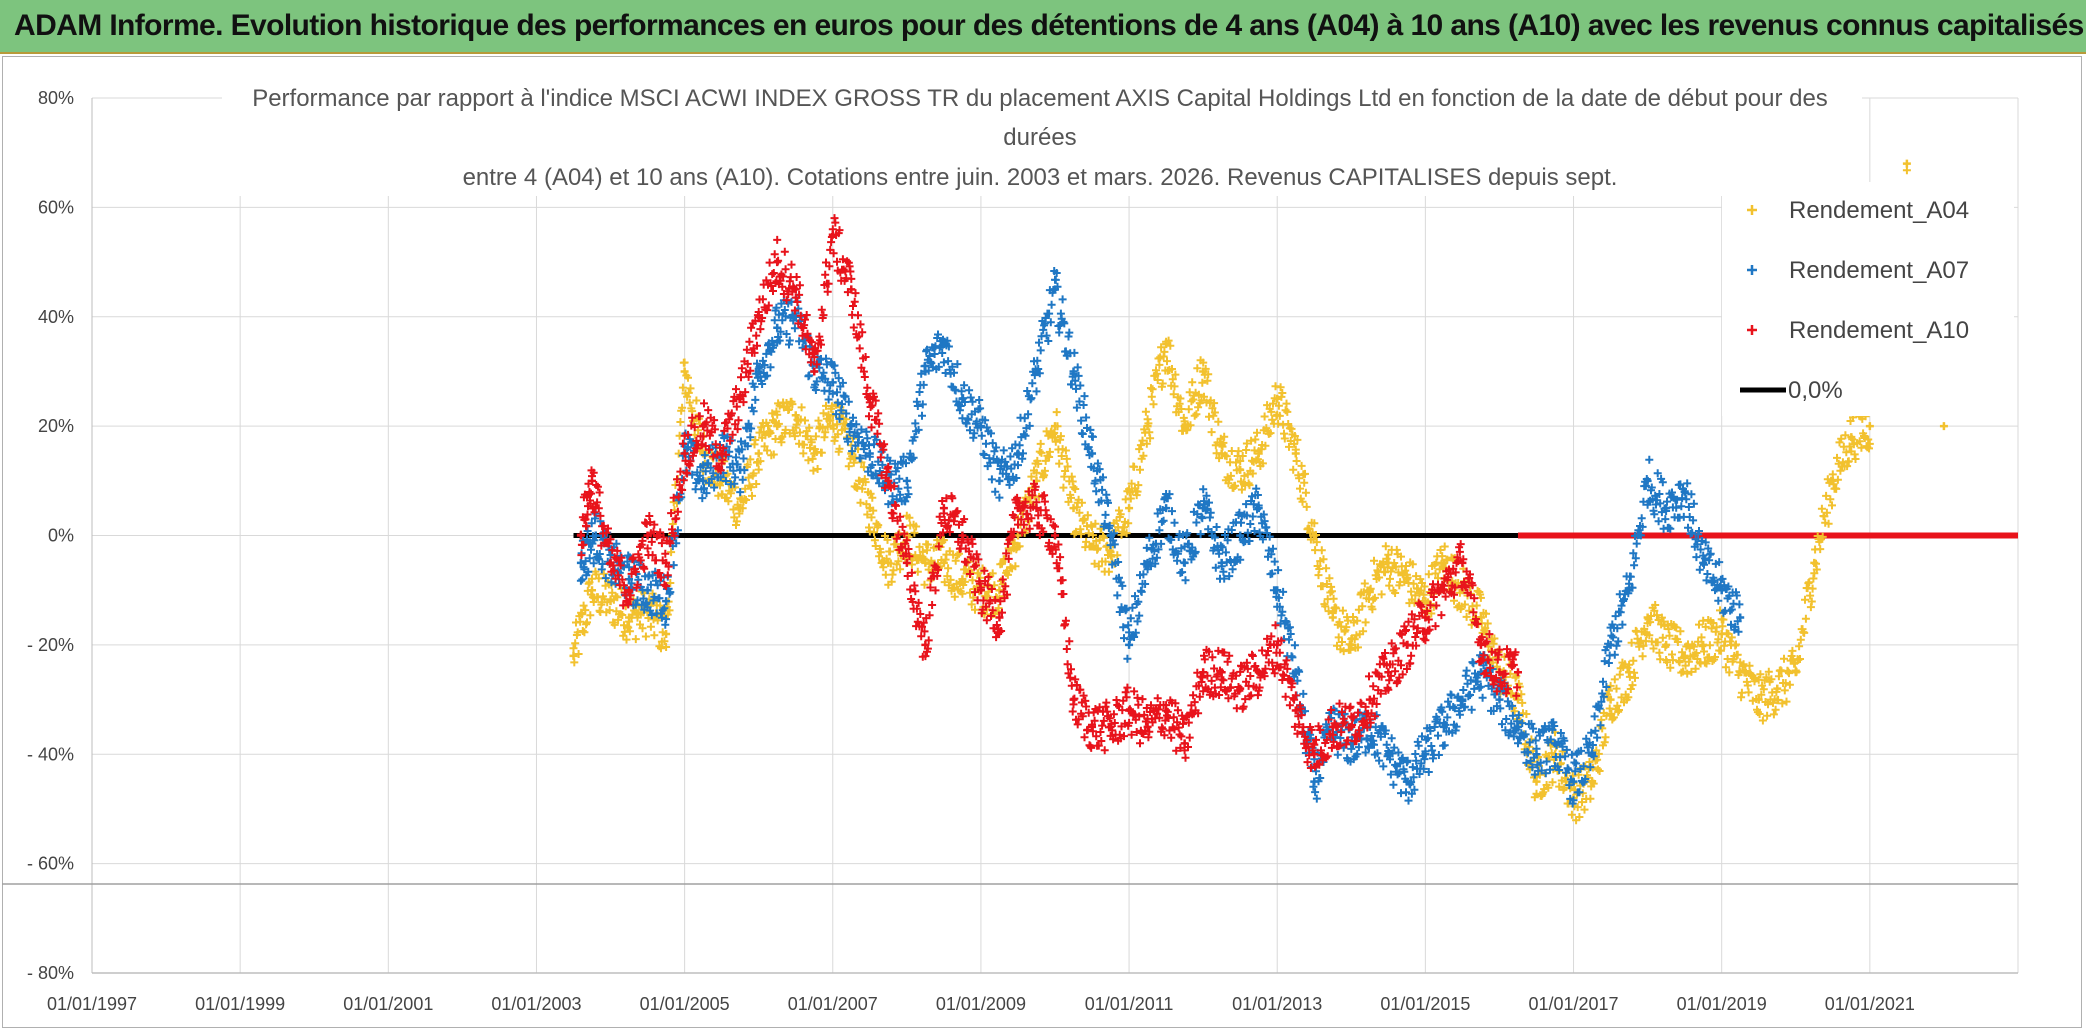 The width and height of the screenshot is (2086, 1031). I want to click on y-tick-label: - 40%, so click(50, 754).